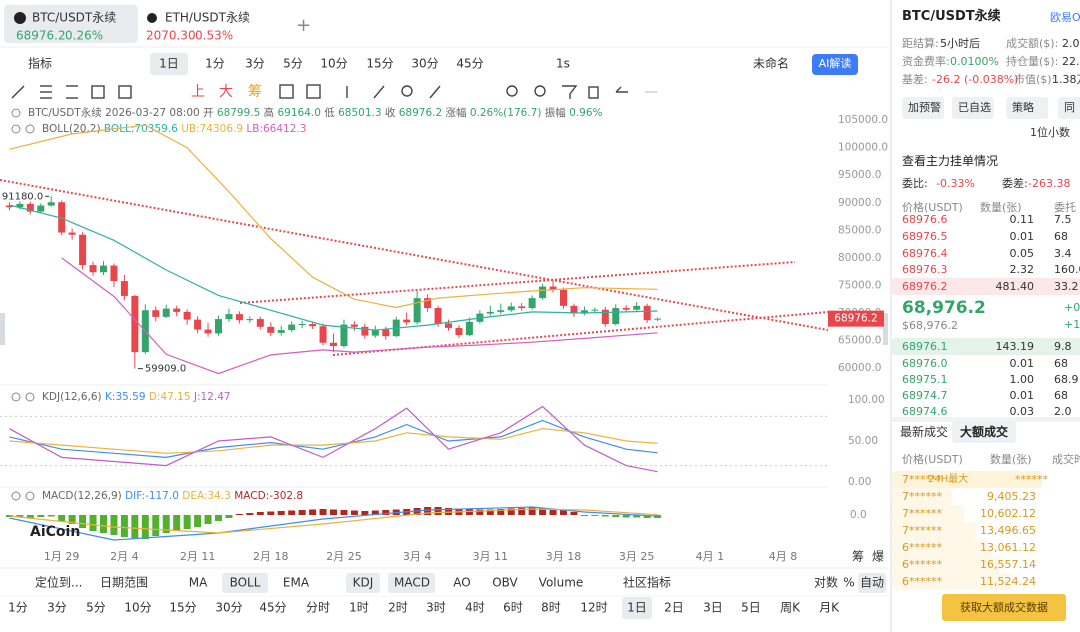 Image resolution: width=1080 pixels, height=632 pixels. What do you see at coordinates (986, 419) in the screenshot?
I see `separator` at bounding box center [986, 419].